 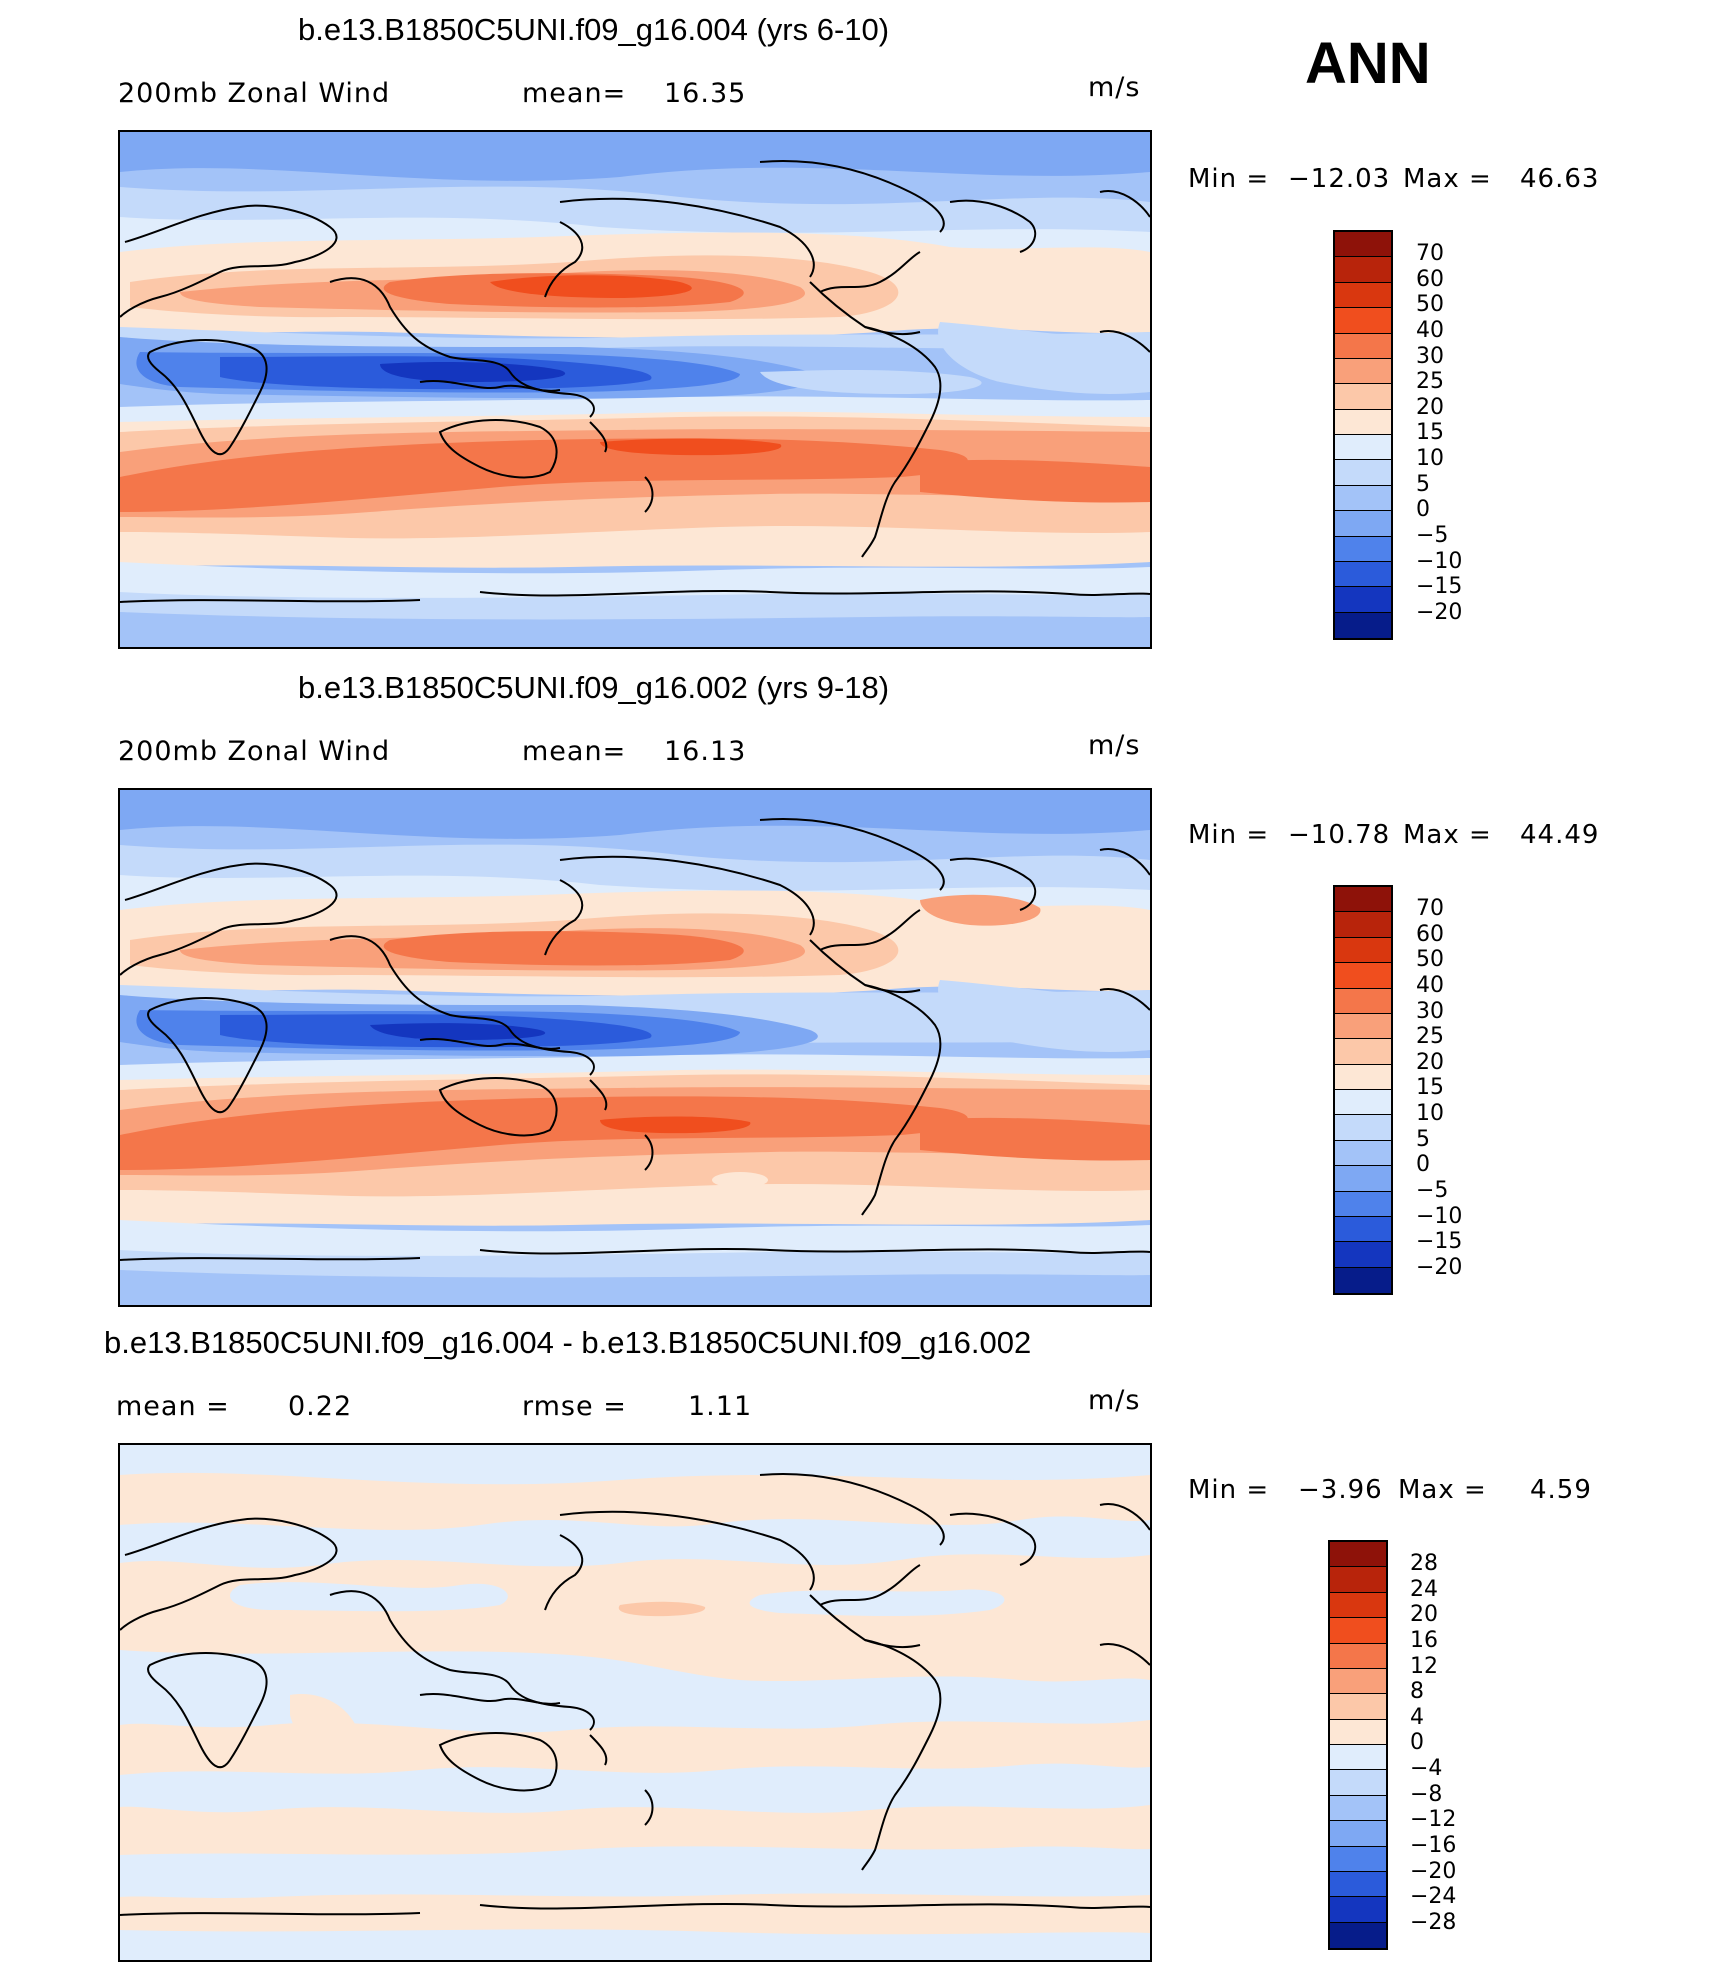 What do you see at coordinates (173, 1406) in the screenshot?
I see `panel-3-mean-label: mean =` at bounding box center [173, 1406].